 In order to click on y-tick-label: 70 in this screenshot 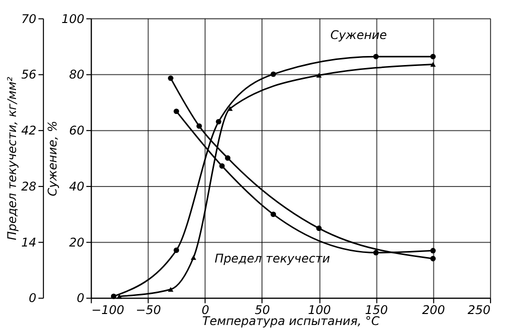, I will do `click(29, 19)`.